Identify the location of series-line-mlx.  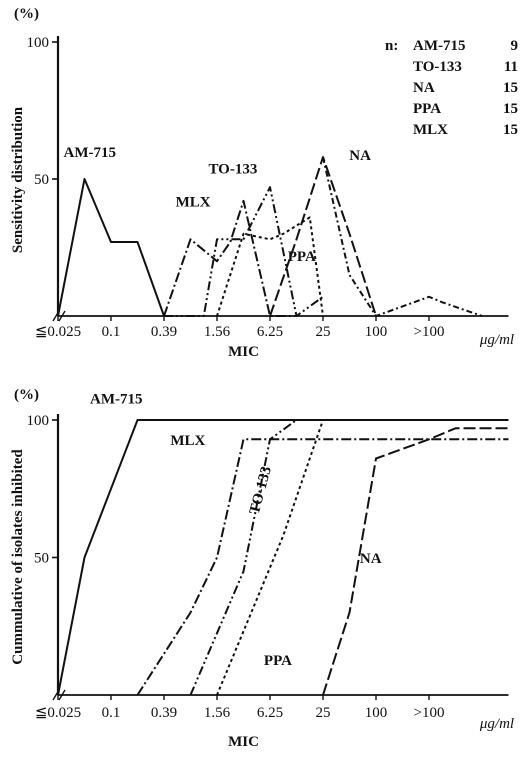
(230, 258).